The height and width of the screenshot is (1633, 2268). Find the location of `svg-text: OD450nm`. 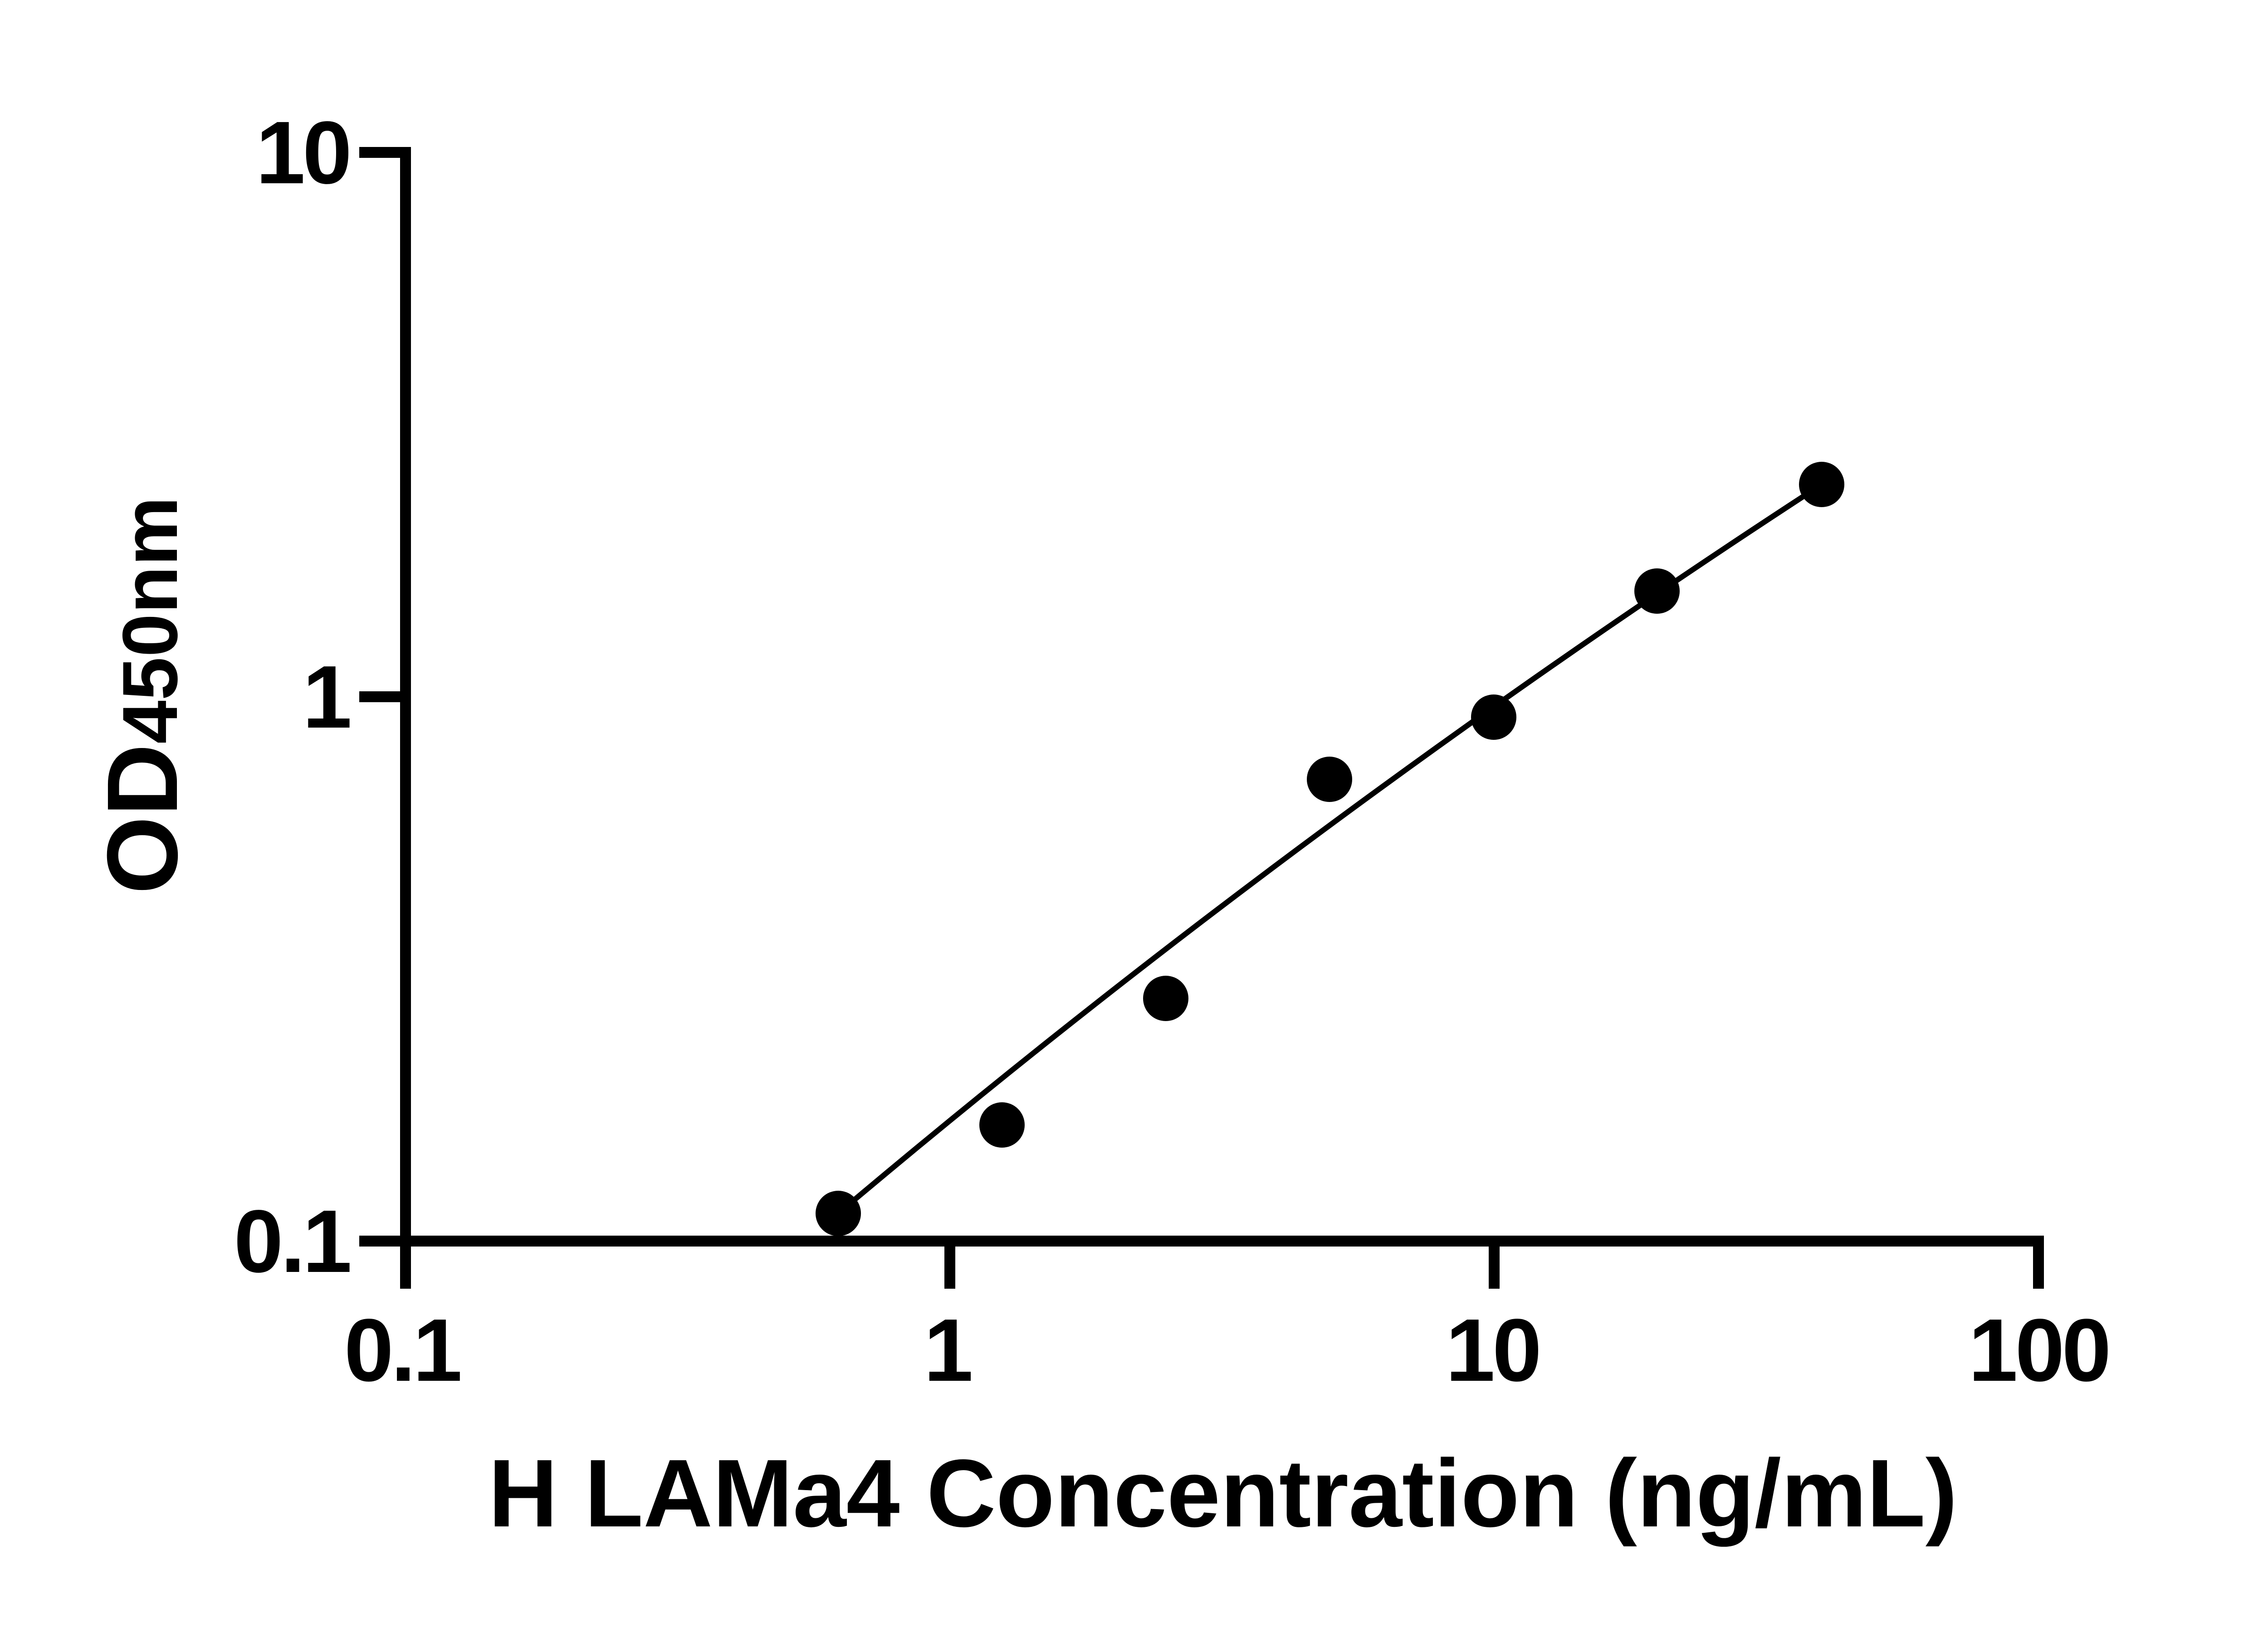

svg-text: OD450nm is located at coordinates (142, 695).